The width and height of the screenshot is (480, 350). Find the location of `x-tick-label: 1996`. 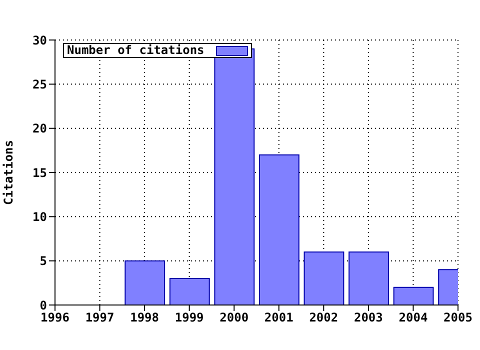

x-tick-label: 1996 is located at coordinates (55, 317).